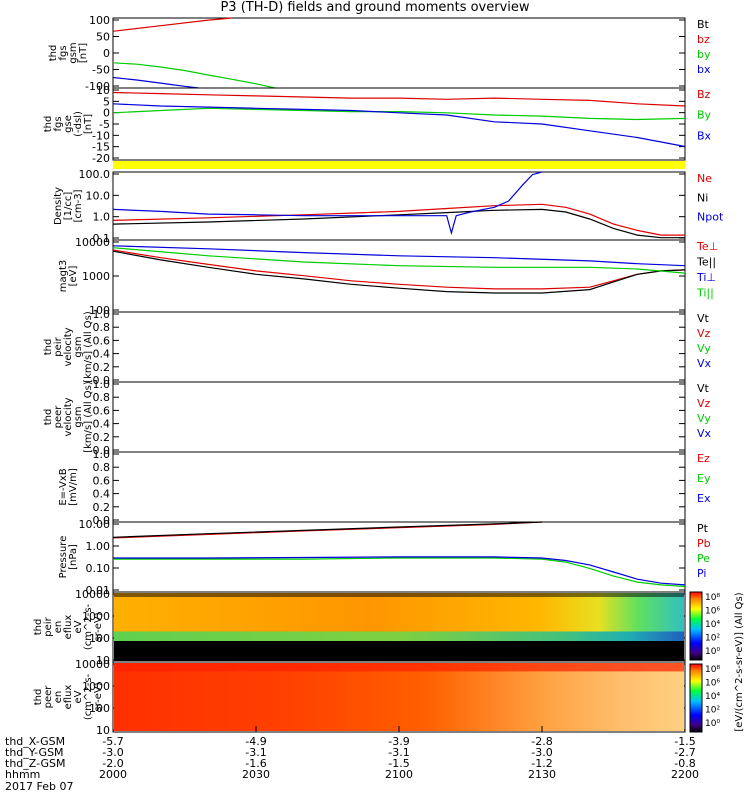 Image resolution: width=750 pixels, height=800 pixels. Describe the element at coordinates (95, 174) in the screenshot. I see `y-tick-label: 100.0` at that location.